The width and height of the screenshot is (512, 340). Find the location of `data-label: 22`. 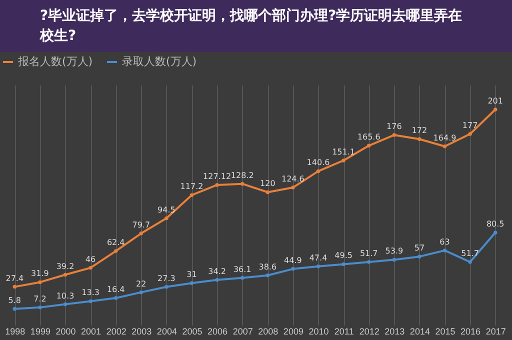

data-label: 22 is located at coordinates (141, 283).